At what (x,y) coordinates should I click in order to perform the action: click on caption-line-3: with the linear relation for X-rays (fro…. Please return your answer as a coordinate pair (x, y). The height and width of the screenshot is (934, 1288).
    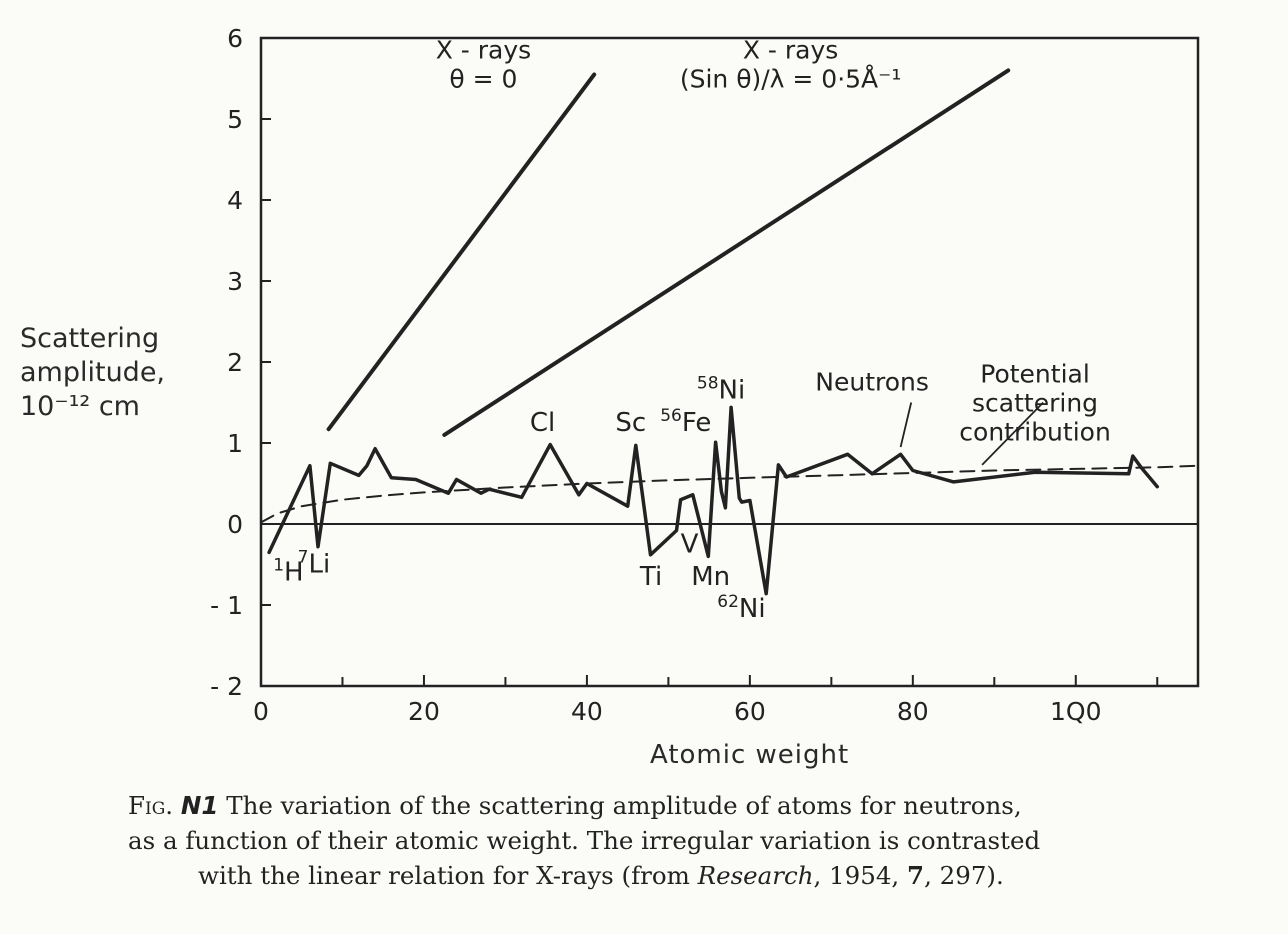
    Looking at the image, I should click on (698, 875).